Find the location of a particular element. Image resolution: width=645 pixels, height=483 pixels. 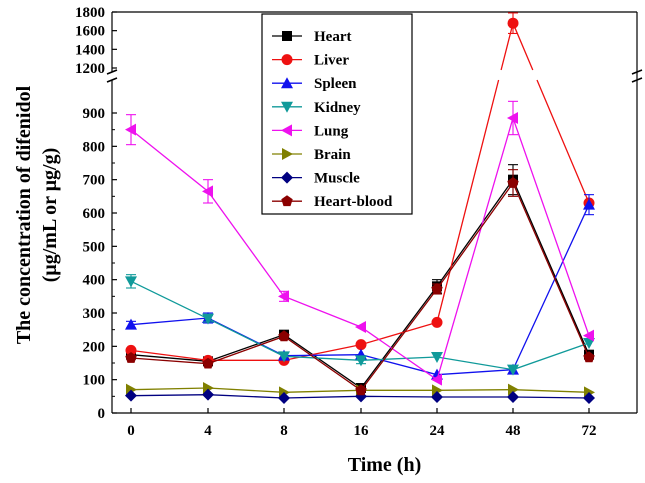

legend-label: Heart-blood is located at coordinates (353, 202).